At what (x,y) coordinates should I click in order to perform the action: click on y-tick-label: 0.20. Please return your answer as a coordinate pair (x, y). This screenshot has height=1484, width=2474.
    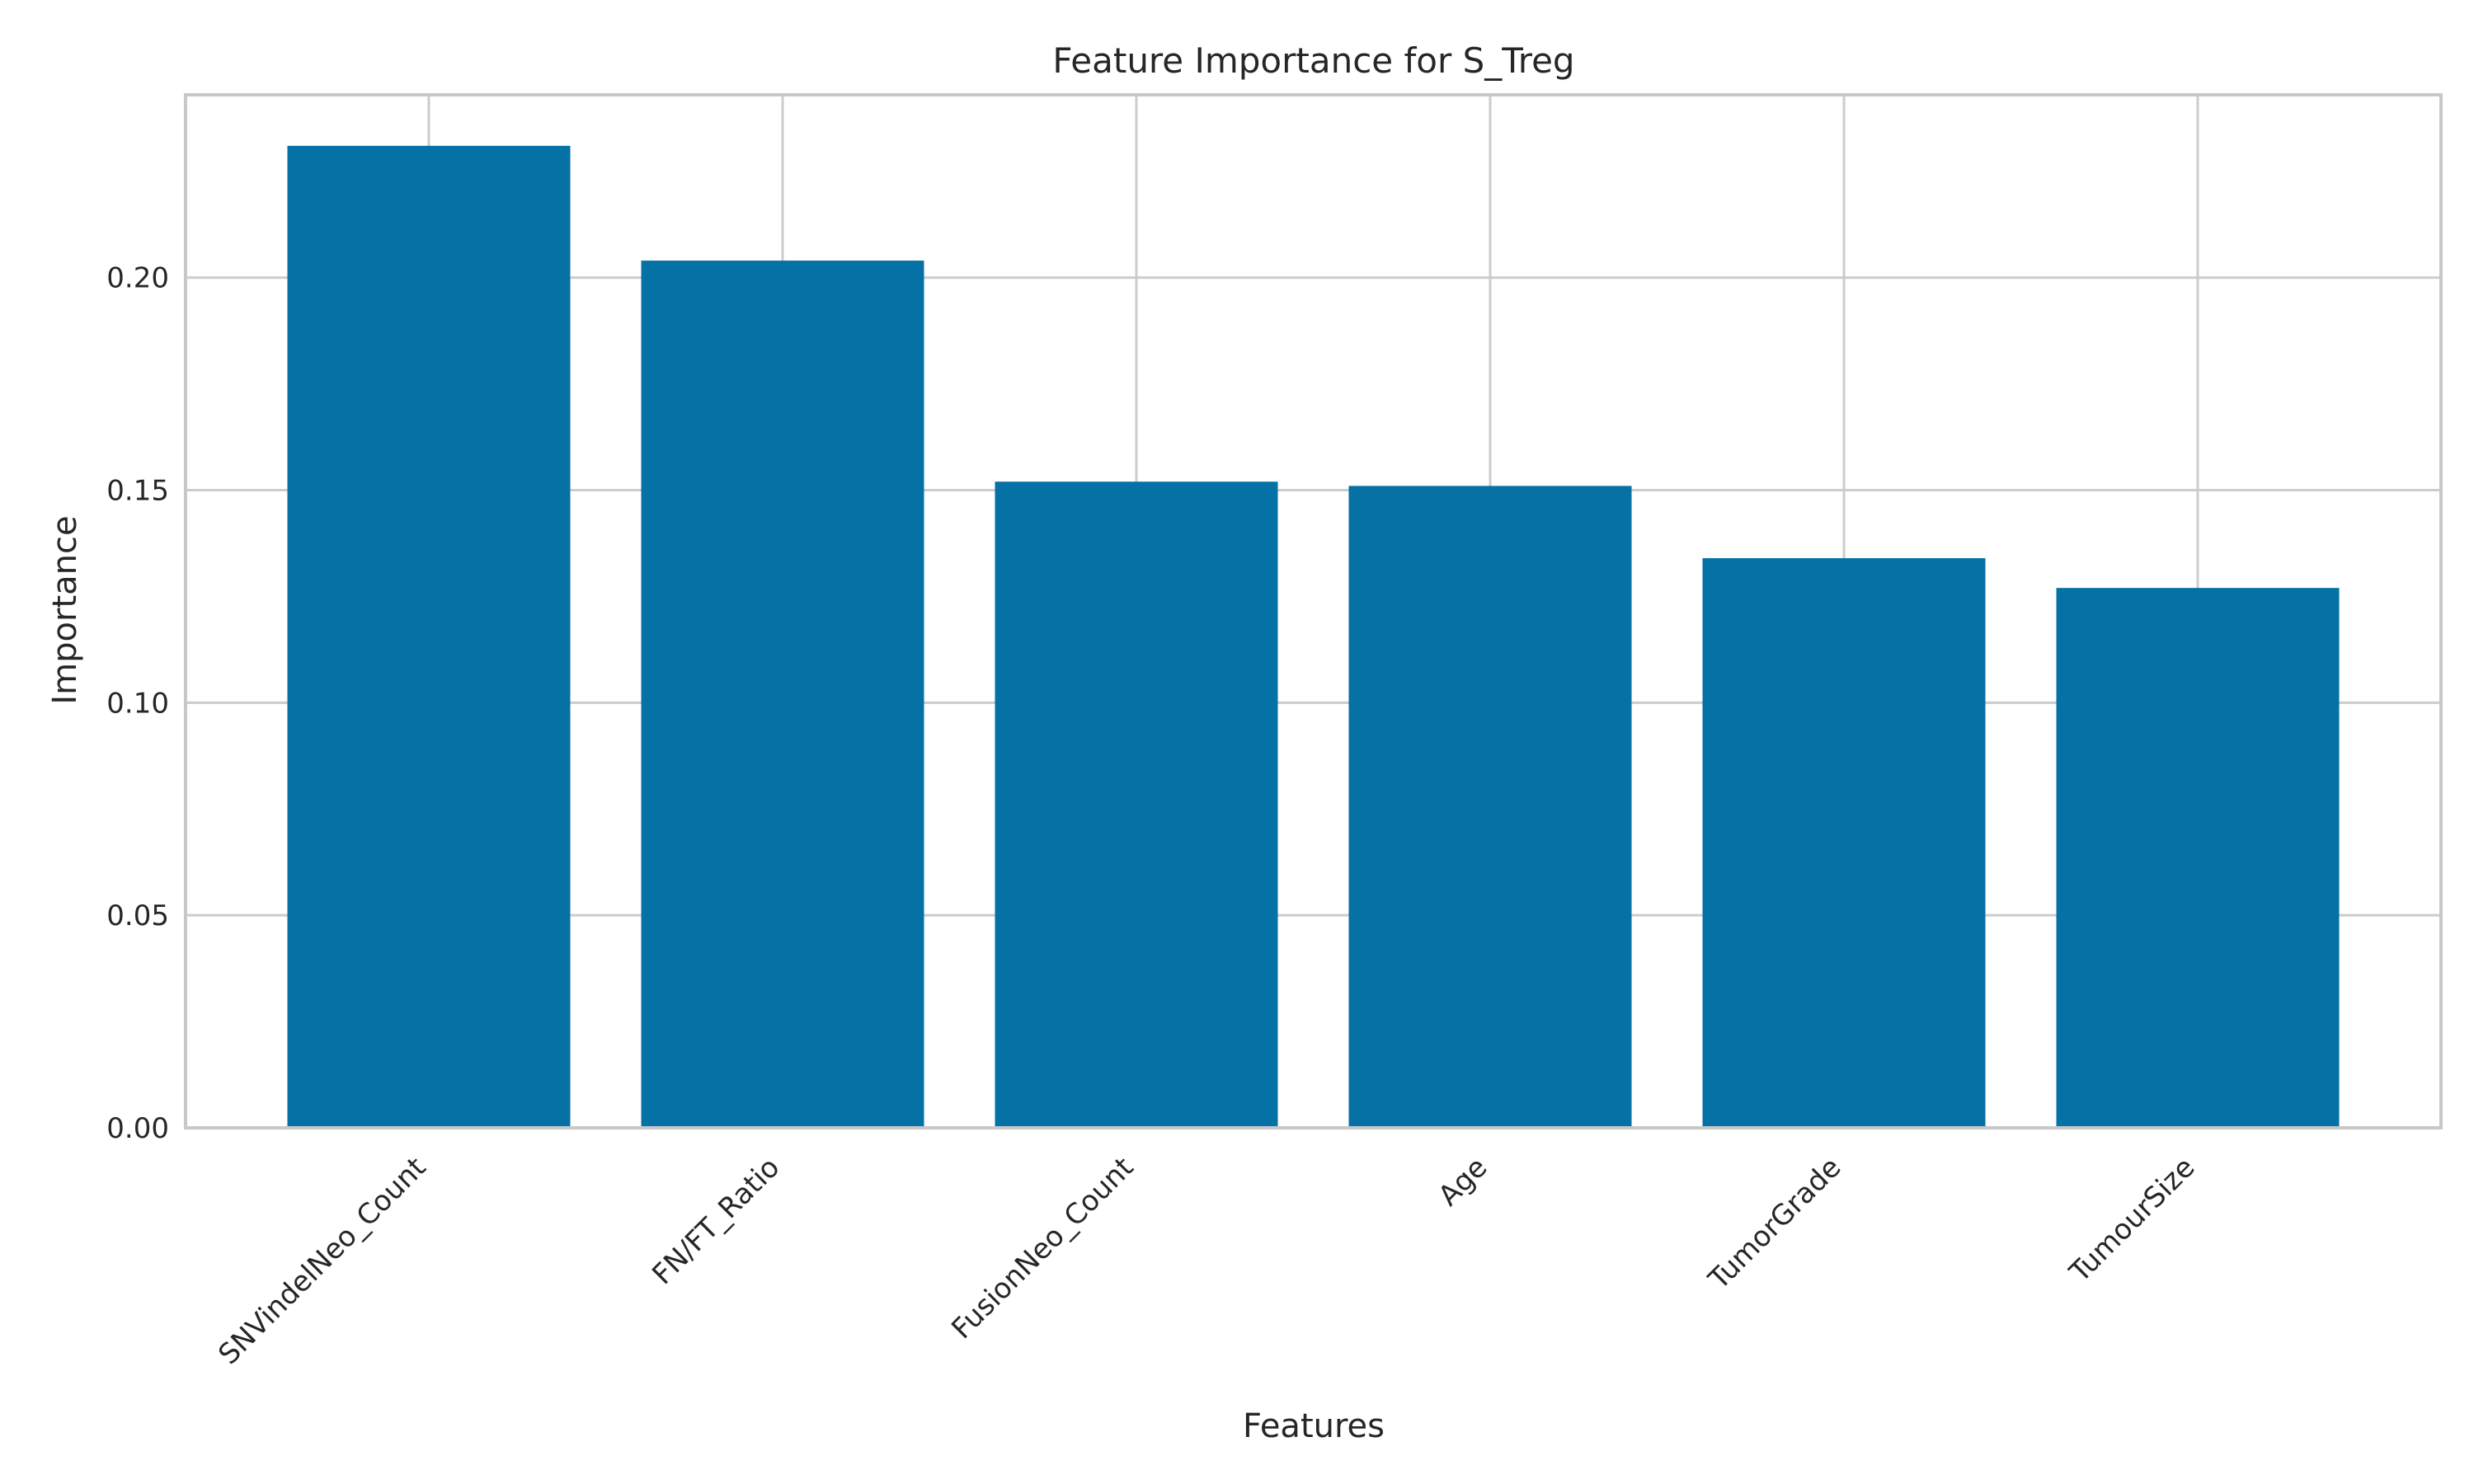
    Looking at the image, I should click on (137, 278).